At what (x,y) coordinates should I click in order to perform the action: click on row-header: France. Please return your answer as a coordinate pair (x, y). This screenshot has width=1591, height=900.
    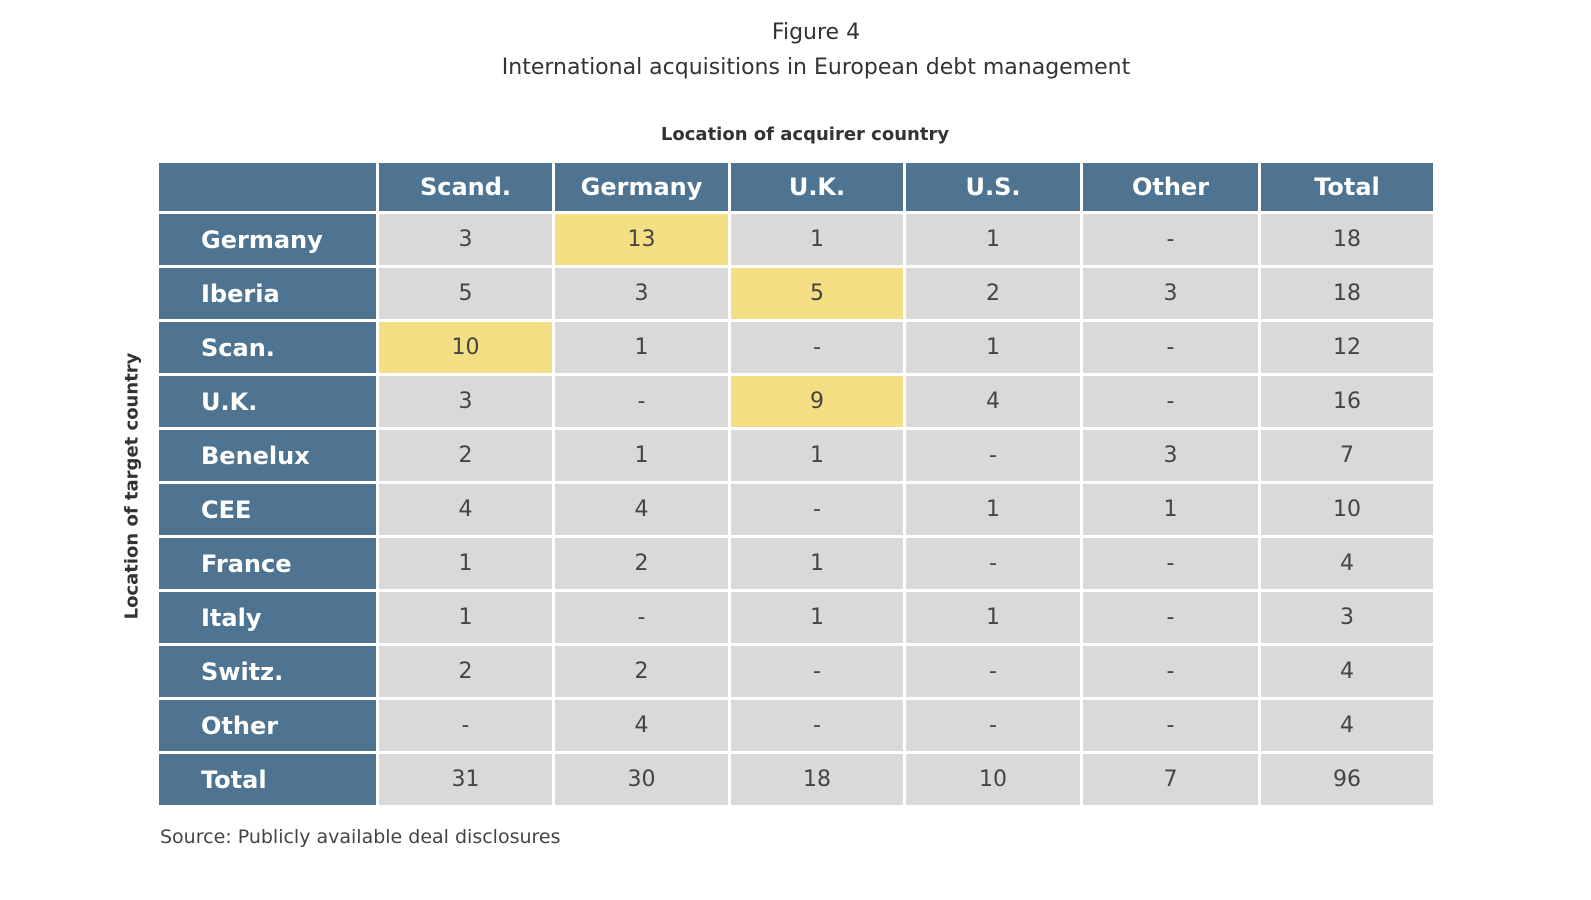
    Looking at the image, I should click on (267, 563).